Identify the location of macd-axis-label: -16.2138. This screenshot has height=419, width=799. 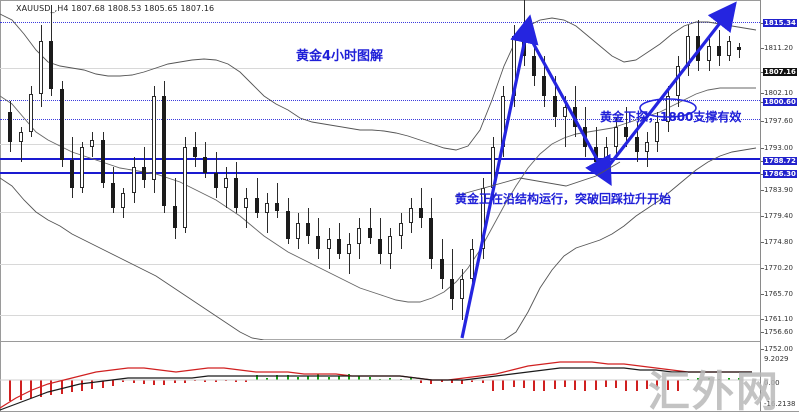
(780, 404).